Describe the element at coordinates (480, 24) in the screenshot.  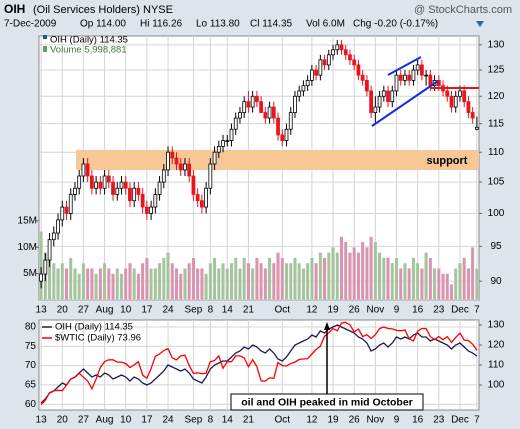
I see `menu-arrow` at that location.